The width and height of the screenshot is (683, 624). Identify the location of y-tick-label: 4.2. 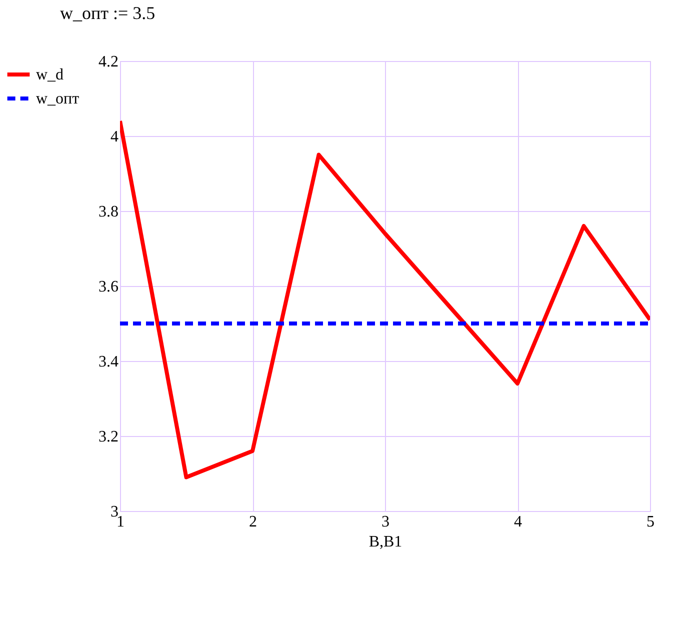
(108, 62).